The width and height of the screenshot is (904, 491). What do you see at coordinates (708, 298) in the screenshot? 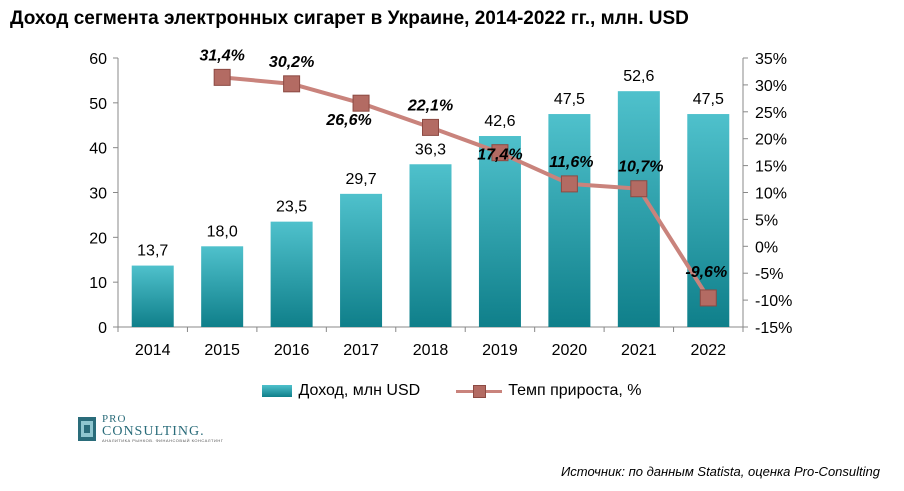
I see `growth-marker-2022` at bounding box center [708, 298].